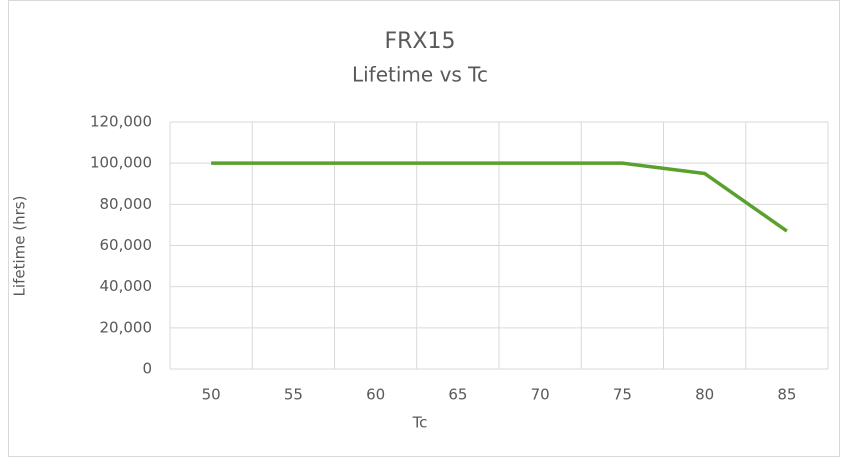  What do you see at coordinates (121, 163) in the screenshot?
I see `y-tick-label: 100,000` at bounding box center [121, 163].